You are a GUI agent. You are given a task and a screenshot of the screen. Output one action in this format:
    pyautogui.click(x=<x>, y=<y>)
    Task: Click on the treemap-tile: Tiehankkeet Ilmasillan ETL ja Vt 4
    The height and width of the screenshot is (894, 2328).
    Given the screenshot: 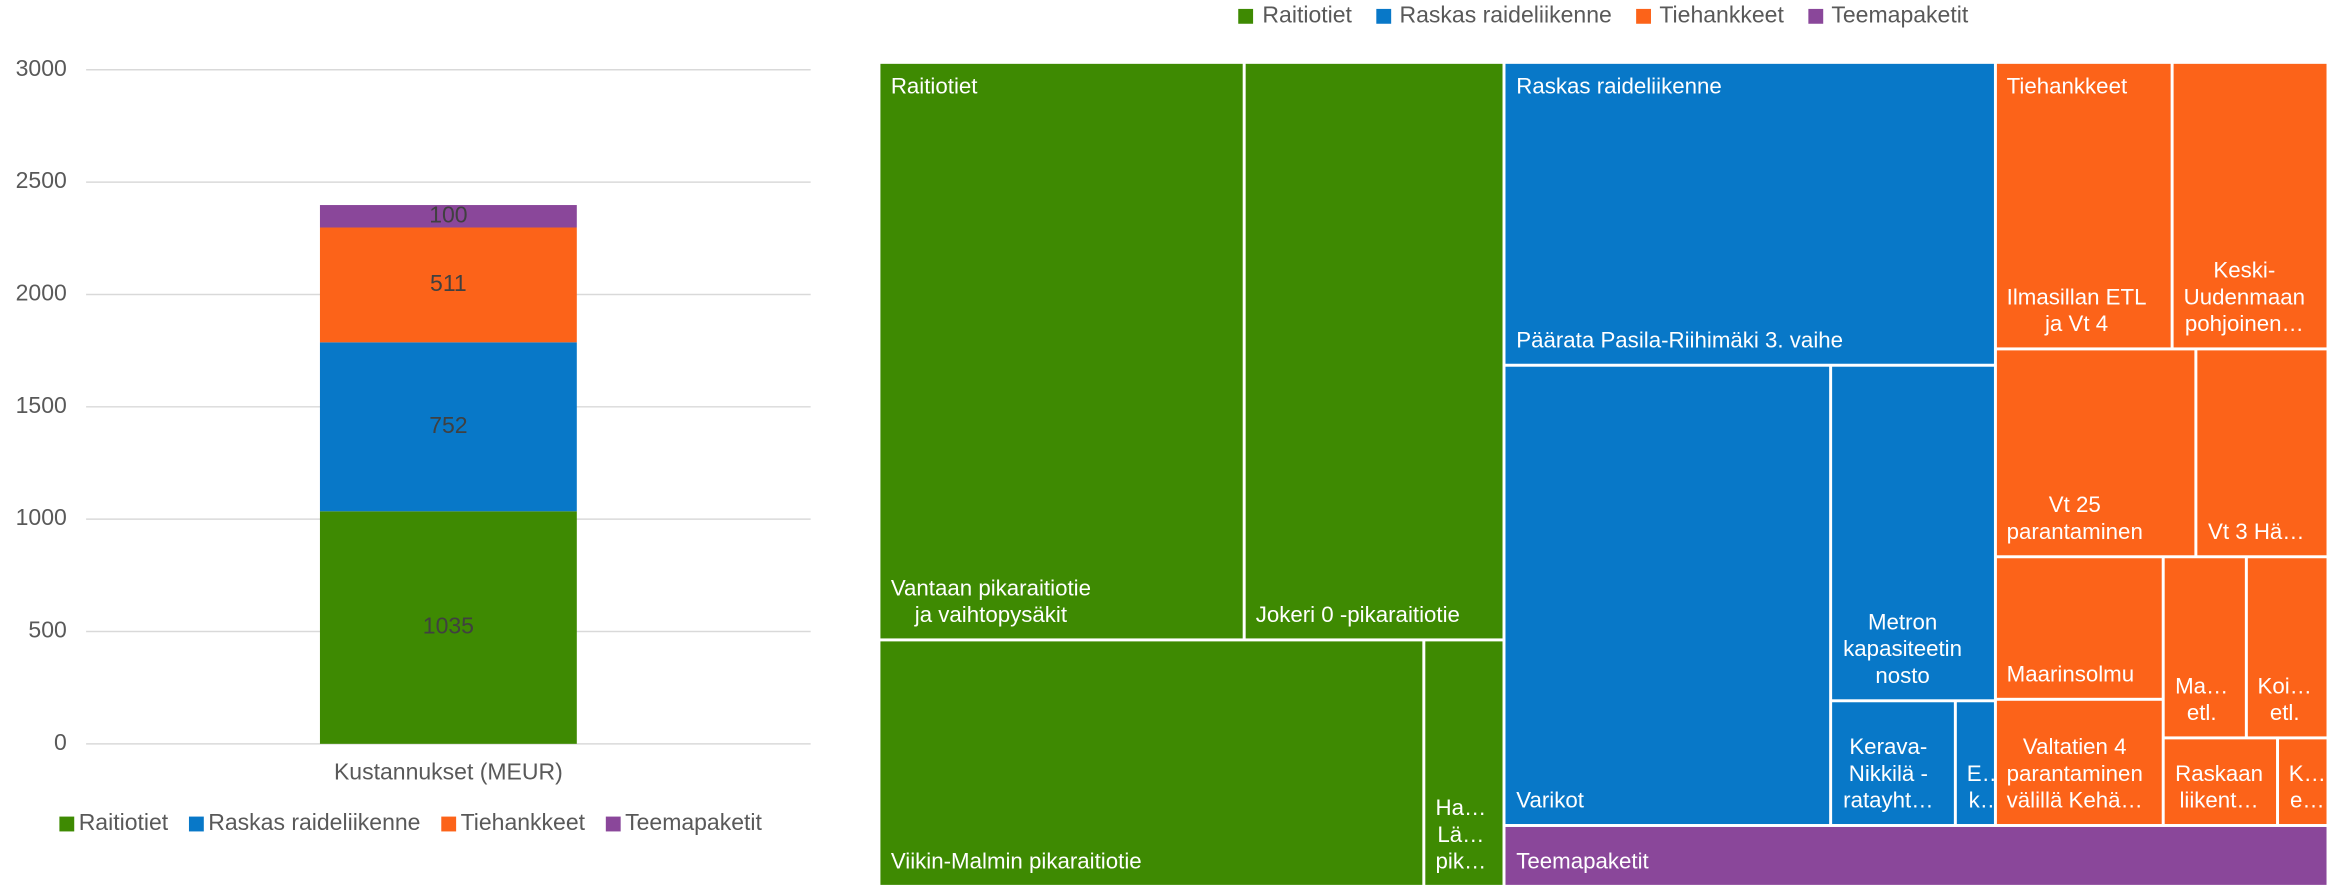 What is the action you would take?
    pyautogui.click(x=2083, y=205)
    